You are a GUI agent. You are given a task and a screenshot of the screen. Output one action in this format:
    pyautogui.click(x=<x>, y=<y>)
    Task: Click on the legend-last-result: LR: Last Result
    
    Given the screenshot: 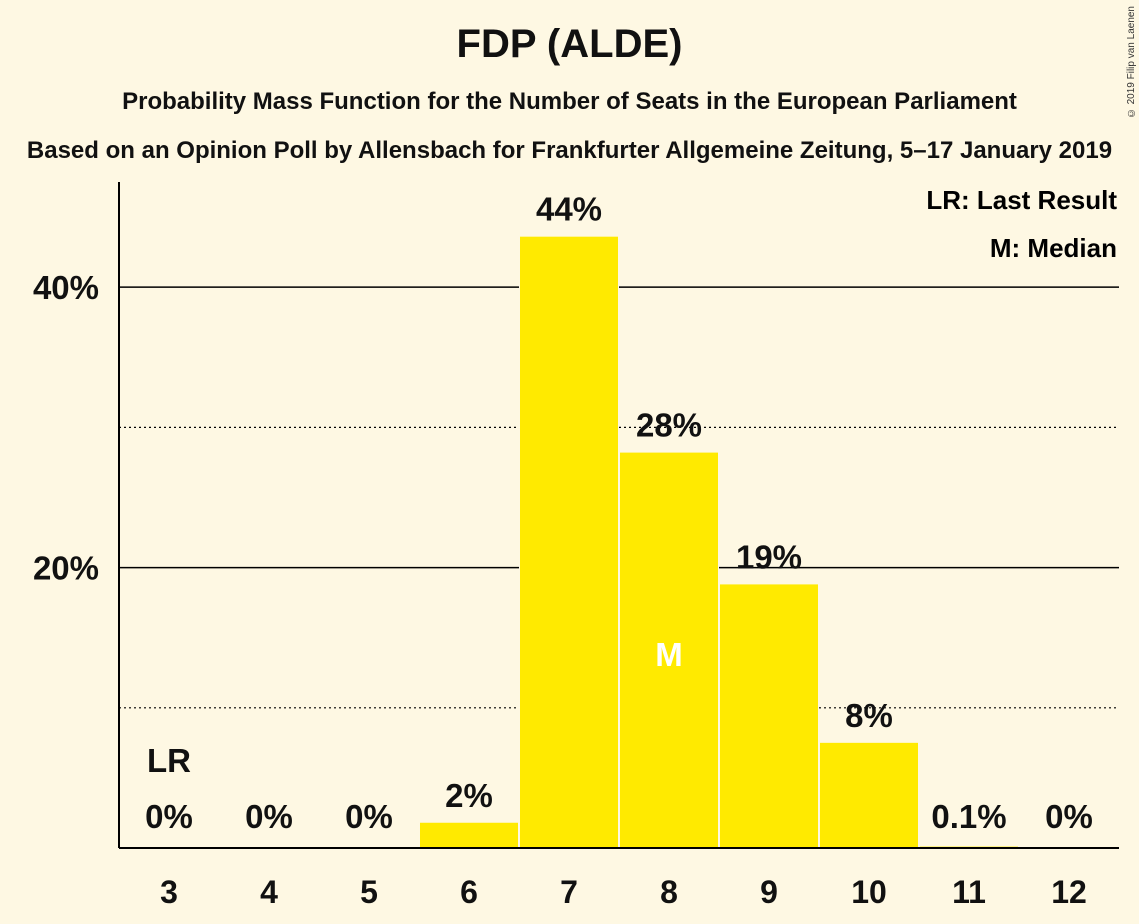 What is the action you would take?
    pyautogui.click(x=1021, y=200)
    